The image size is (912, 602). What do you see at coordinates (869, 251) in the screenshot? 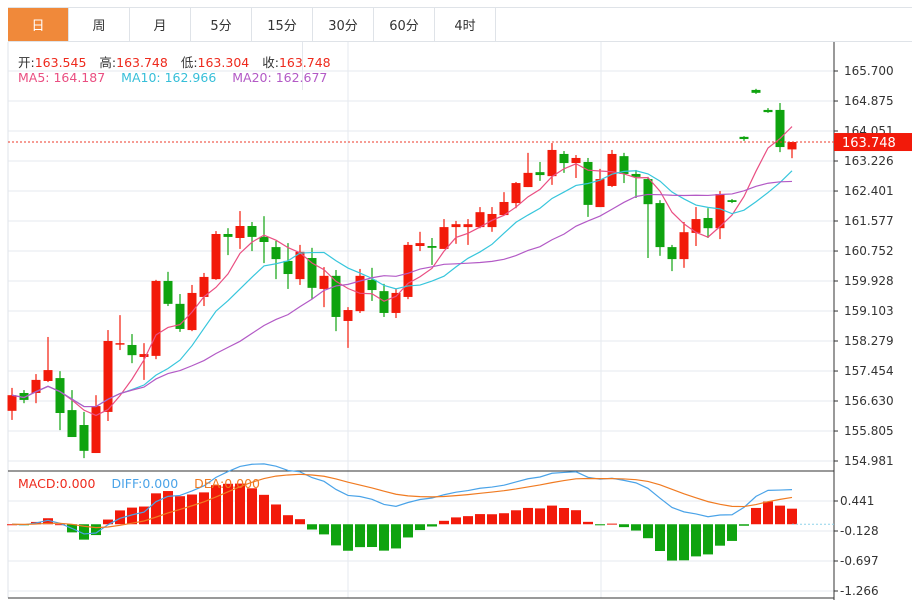
I see `y-tick-label: 160.752` at bounding box center [869, 251].